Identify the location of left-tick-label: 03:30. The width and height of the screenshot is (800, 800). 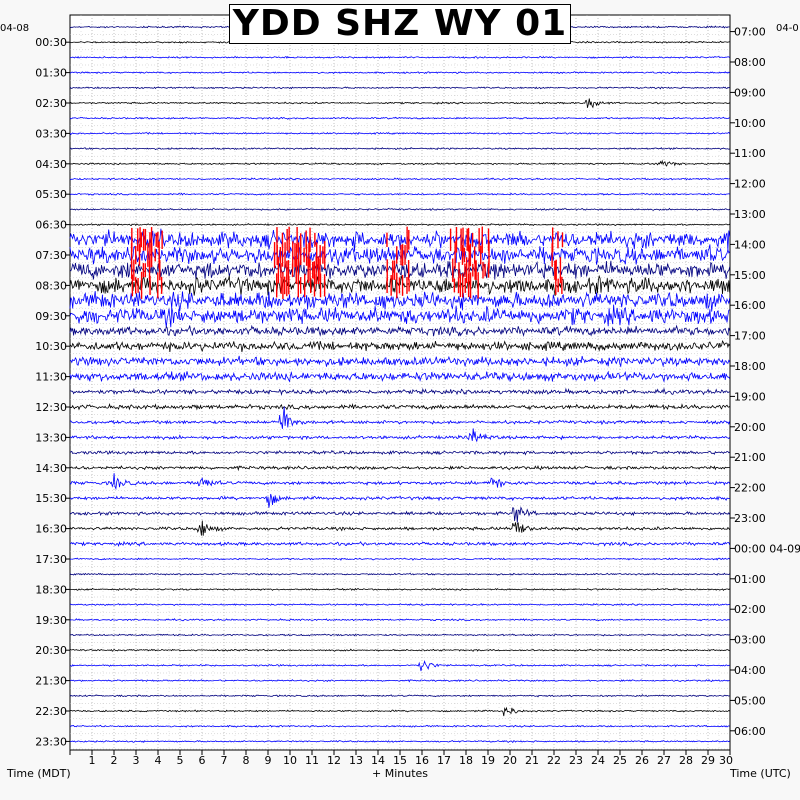
(51, 133).